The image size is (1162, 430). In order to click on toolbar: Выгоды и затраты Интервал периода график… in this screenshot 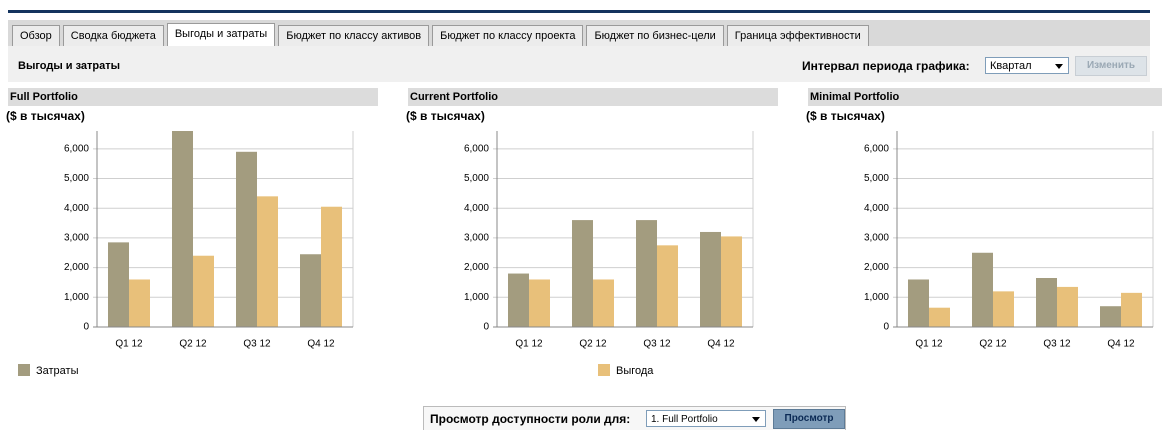, I will do `click(579, 64)`.